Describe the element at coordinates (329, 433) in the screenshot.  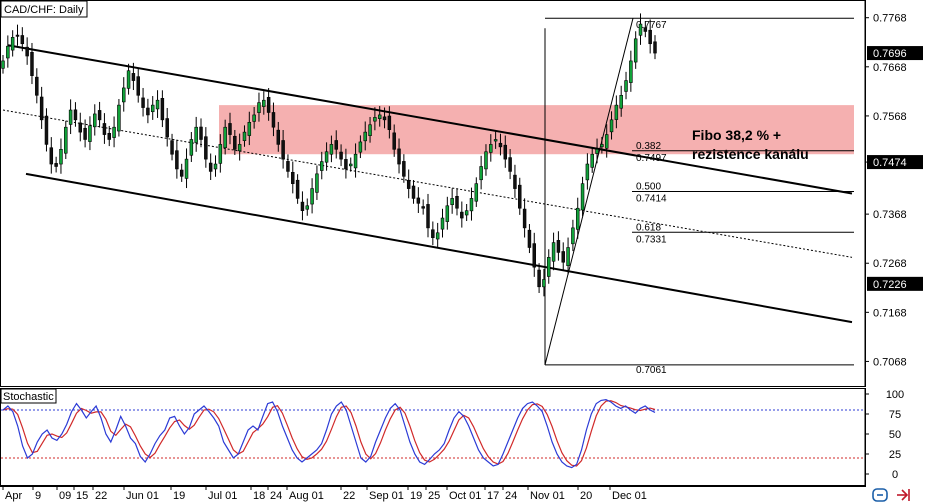
I see `stochastic-main-line` at that location.